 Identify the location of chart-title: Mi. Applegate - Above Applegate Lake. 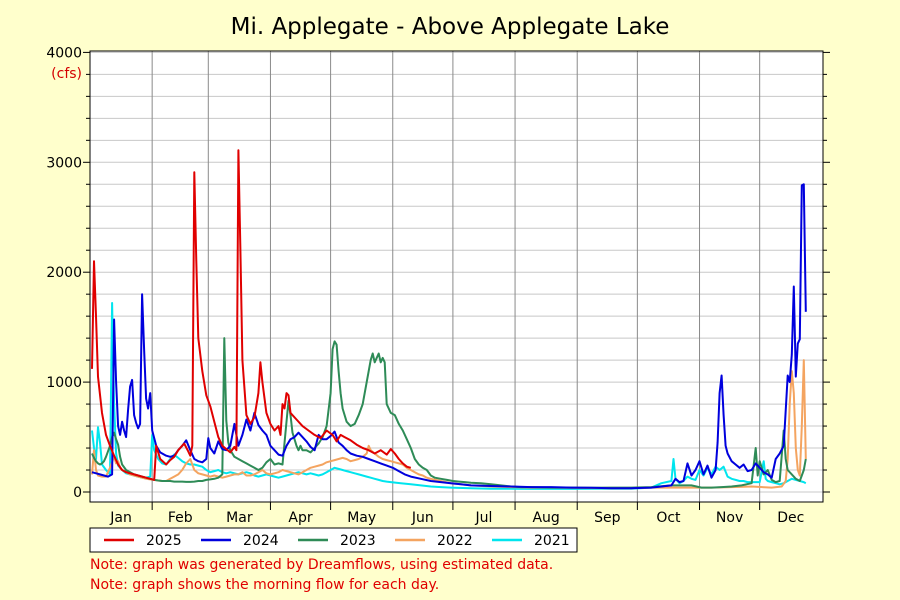
(450, 27).